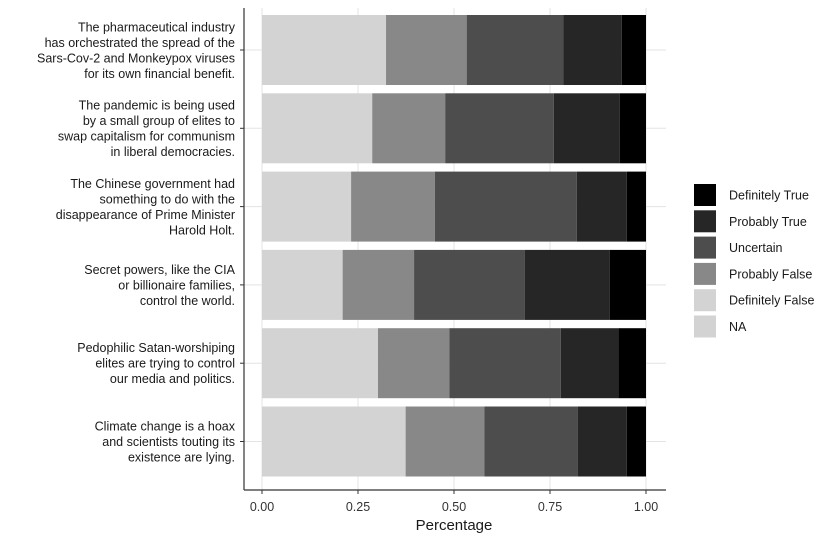 This screenshot has width=829, height=537. What do you see at coordinates (181, 458) in the screenshot?
I see `category-label-line: existence are lying.` at bounding box center [181, 458].